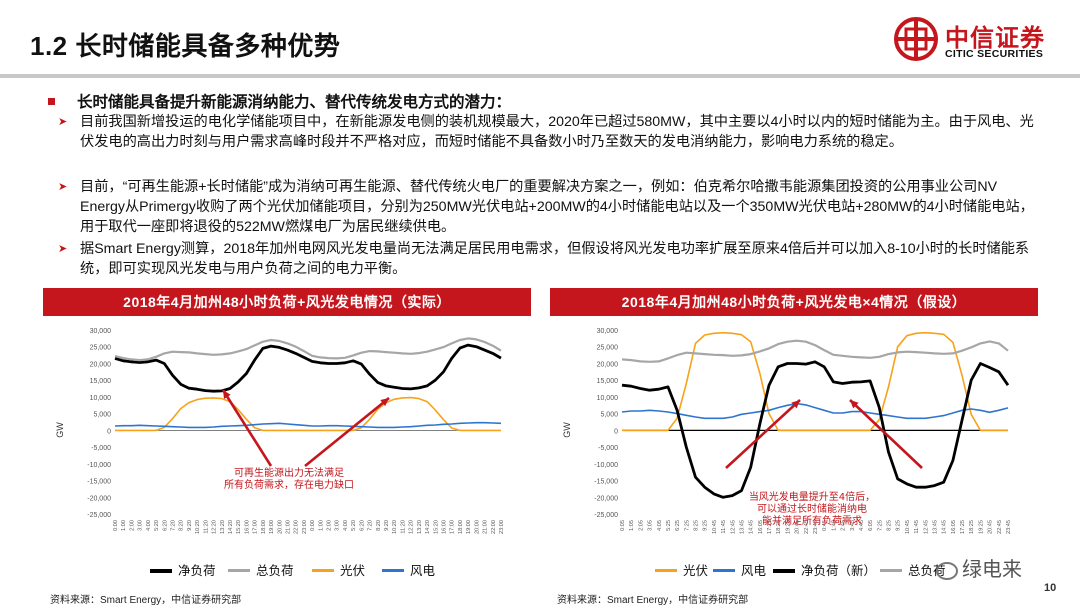  Describe the element at coordinates (486, 527) in the screenshot. I see `x-tick-label: 21:00` at that location.